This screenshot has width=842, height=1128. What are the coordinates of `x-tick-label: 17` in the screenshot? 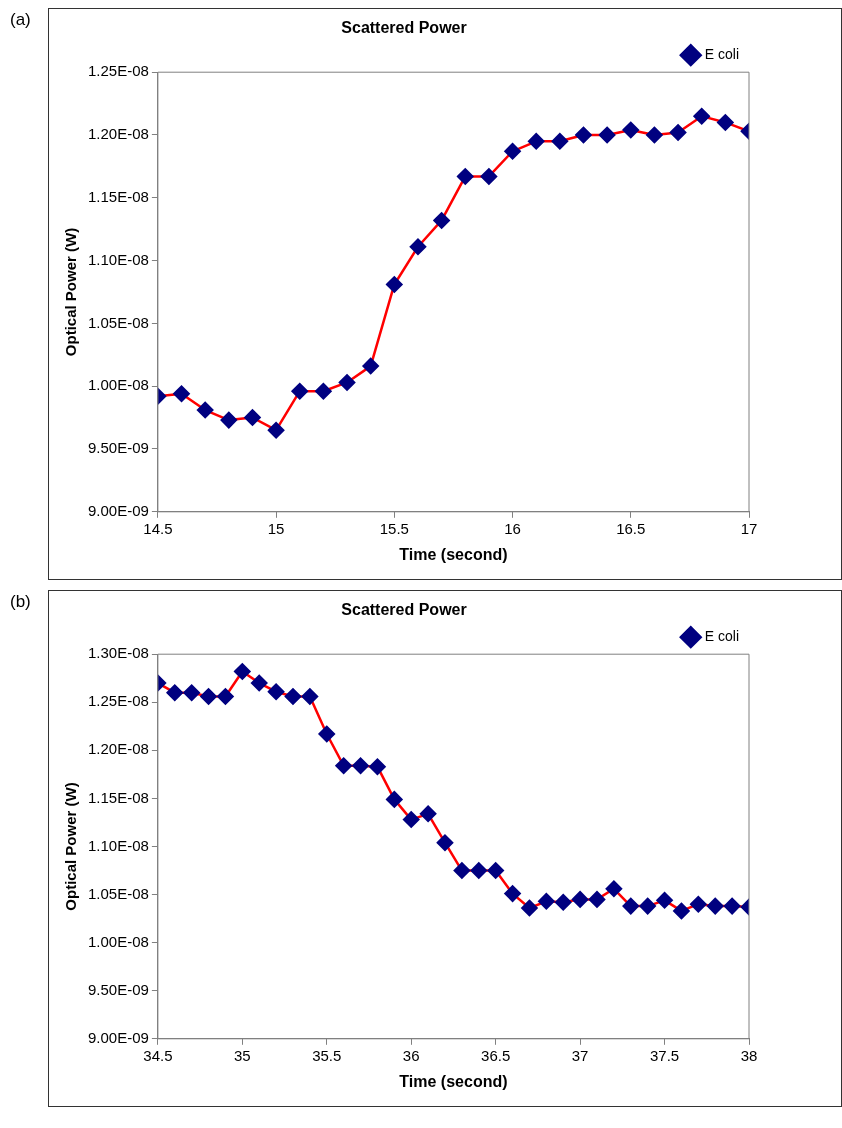 It's located at (749, 528).